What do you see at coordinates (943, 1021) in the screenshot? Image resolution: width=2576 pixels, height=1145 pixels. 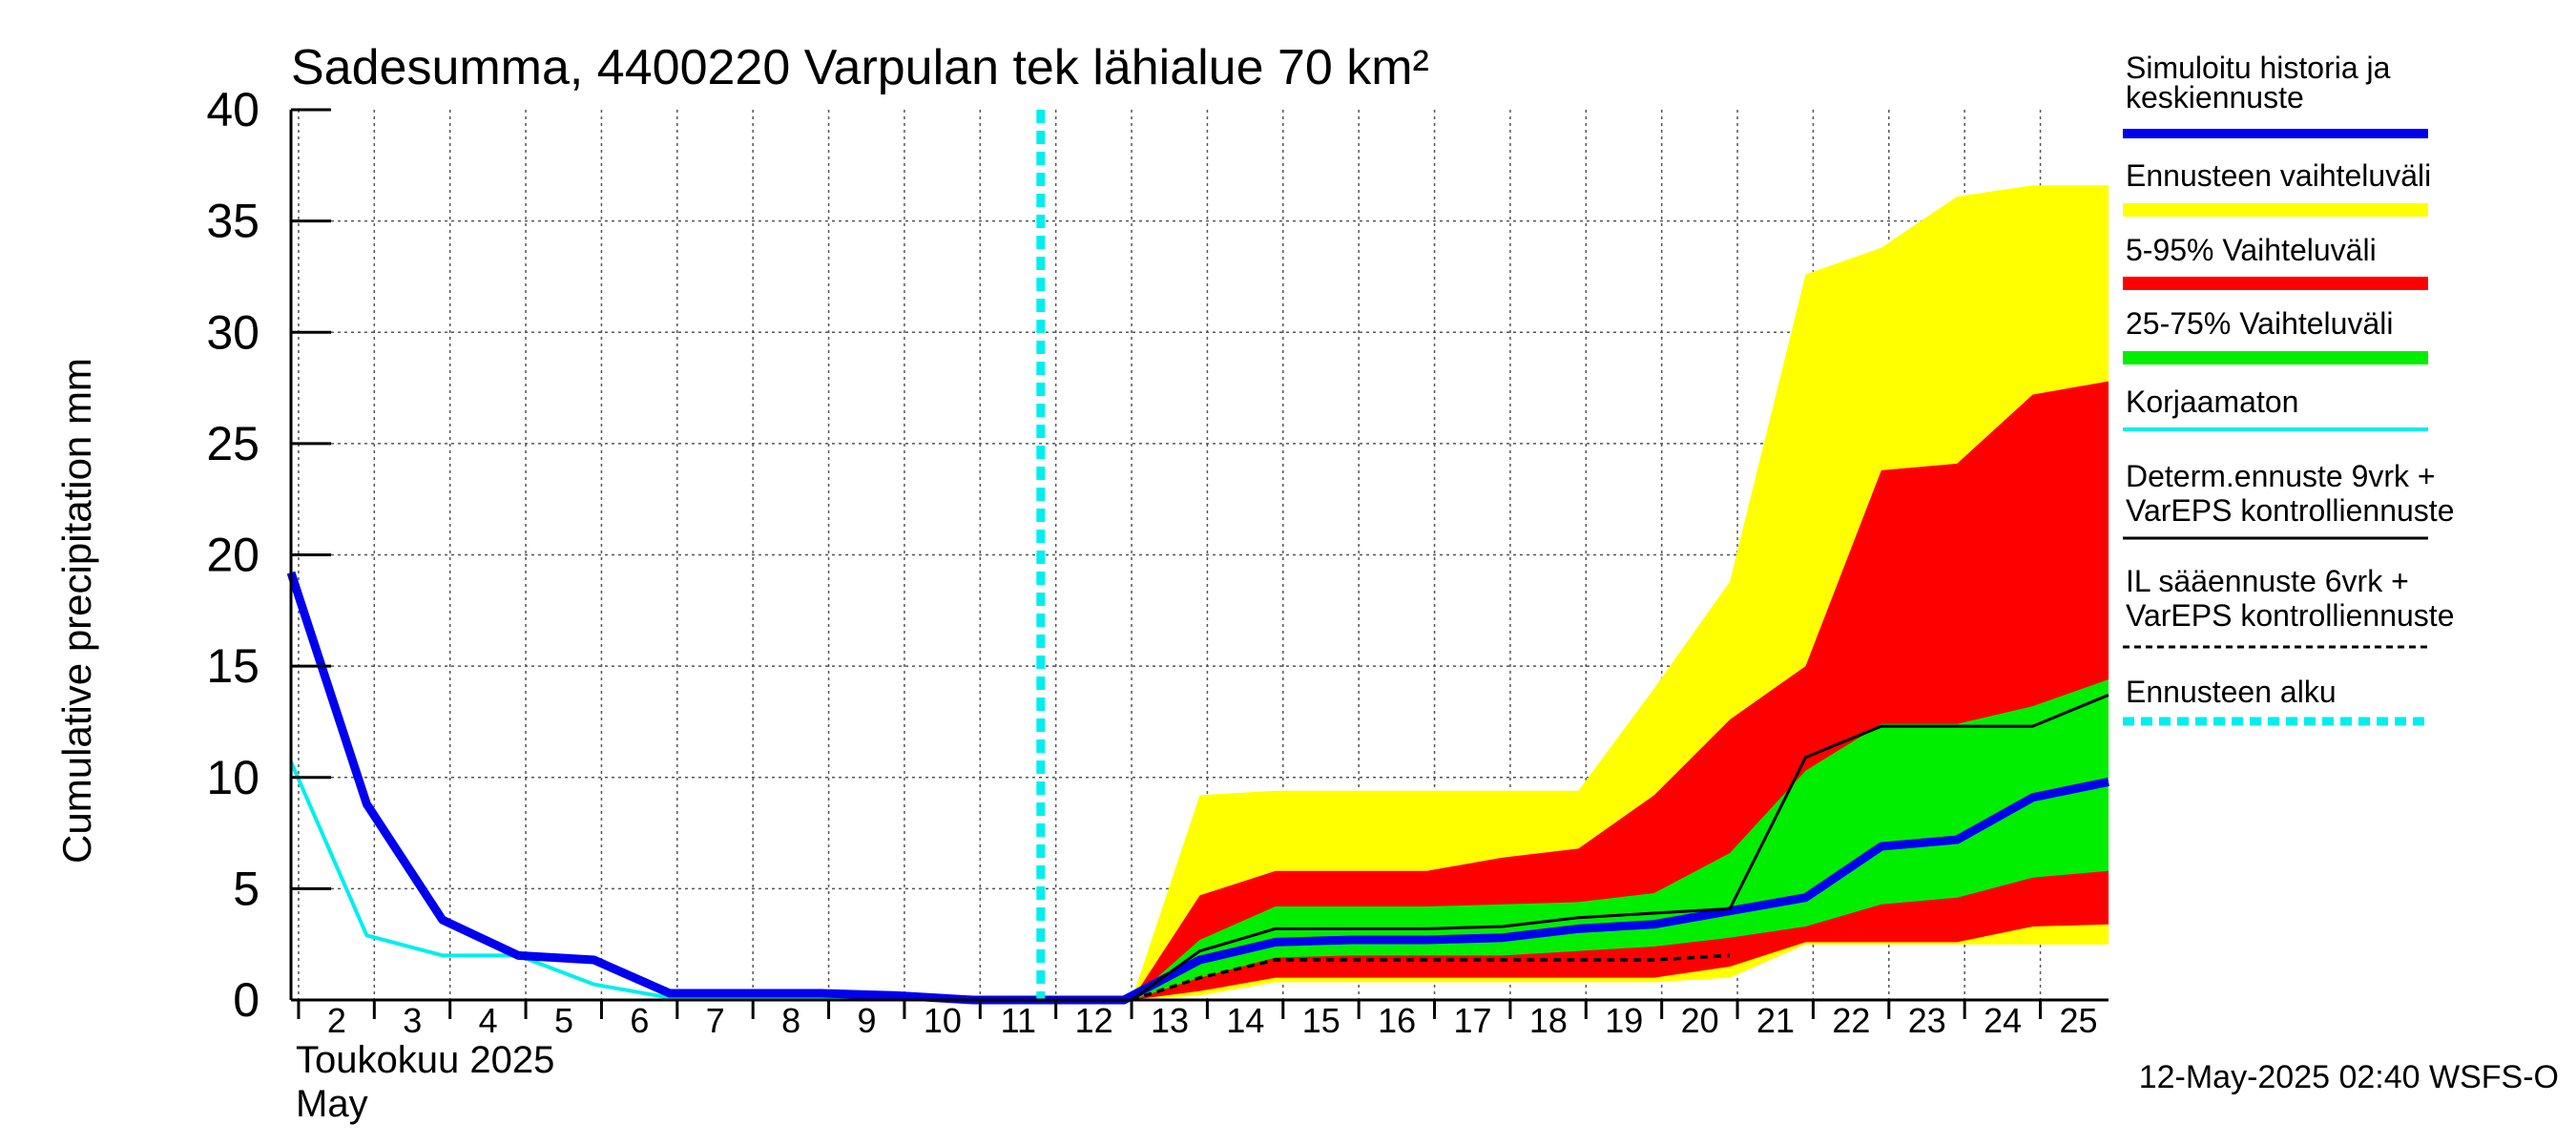 I see `x-tick-label: 10` at bounding box center [943, 1021].